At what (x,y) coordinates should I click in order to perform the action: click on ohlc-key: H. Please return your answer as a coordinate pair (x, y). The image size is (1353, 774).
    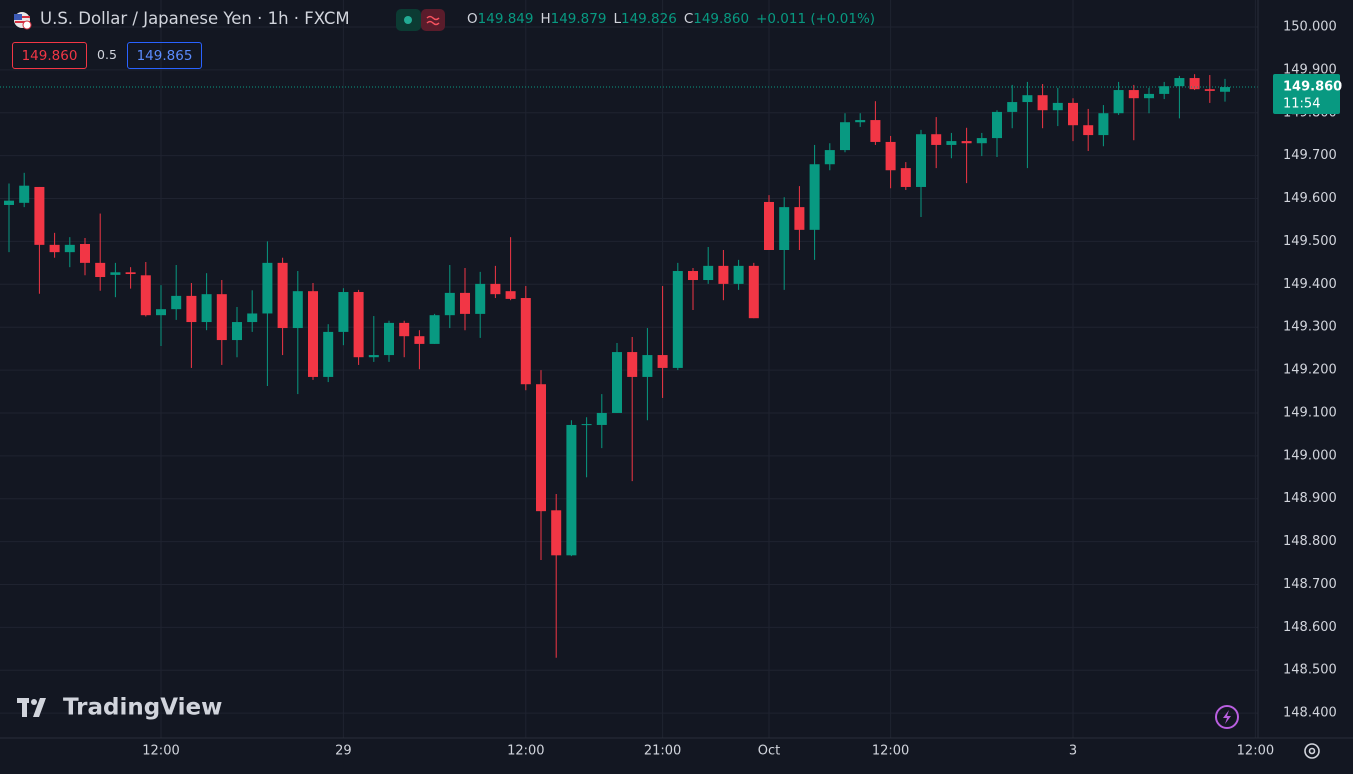
    Looking at the image, I should click on (545, 19).